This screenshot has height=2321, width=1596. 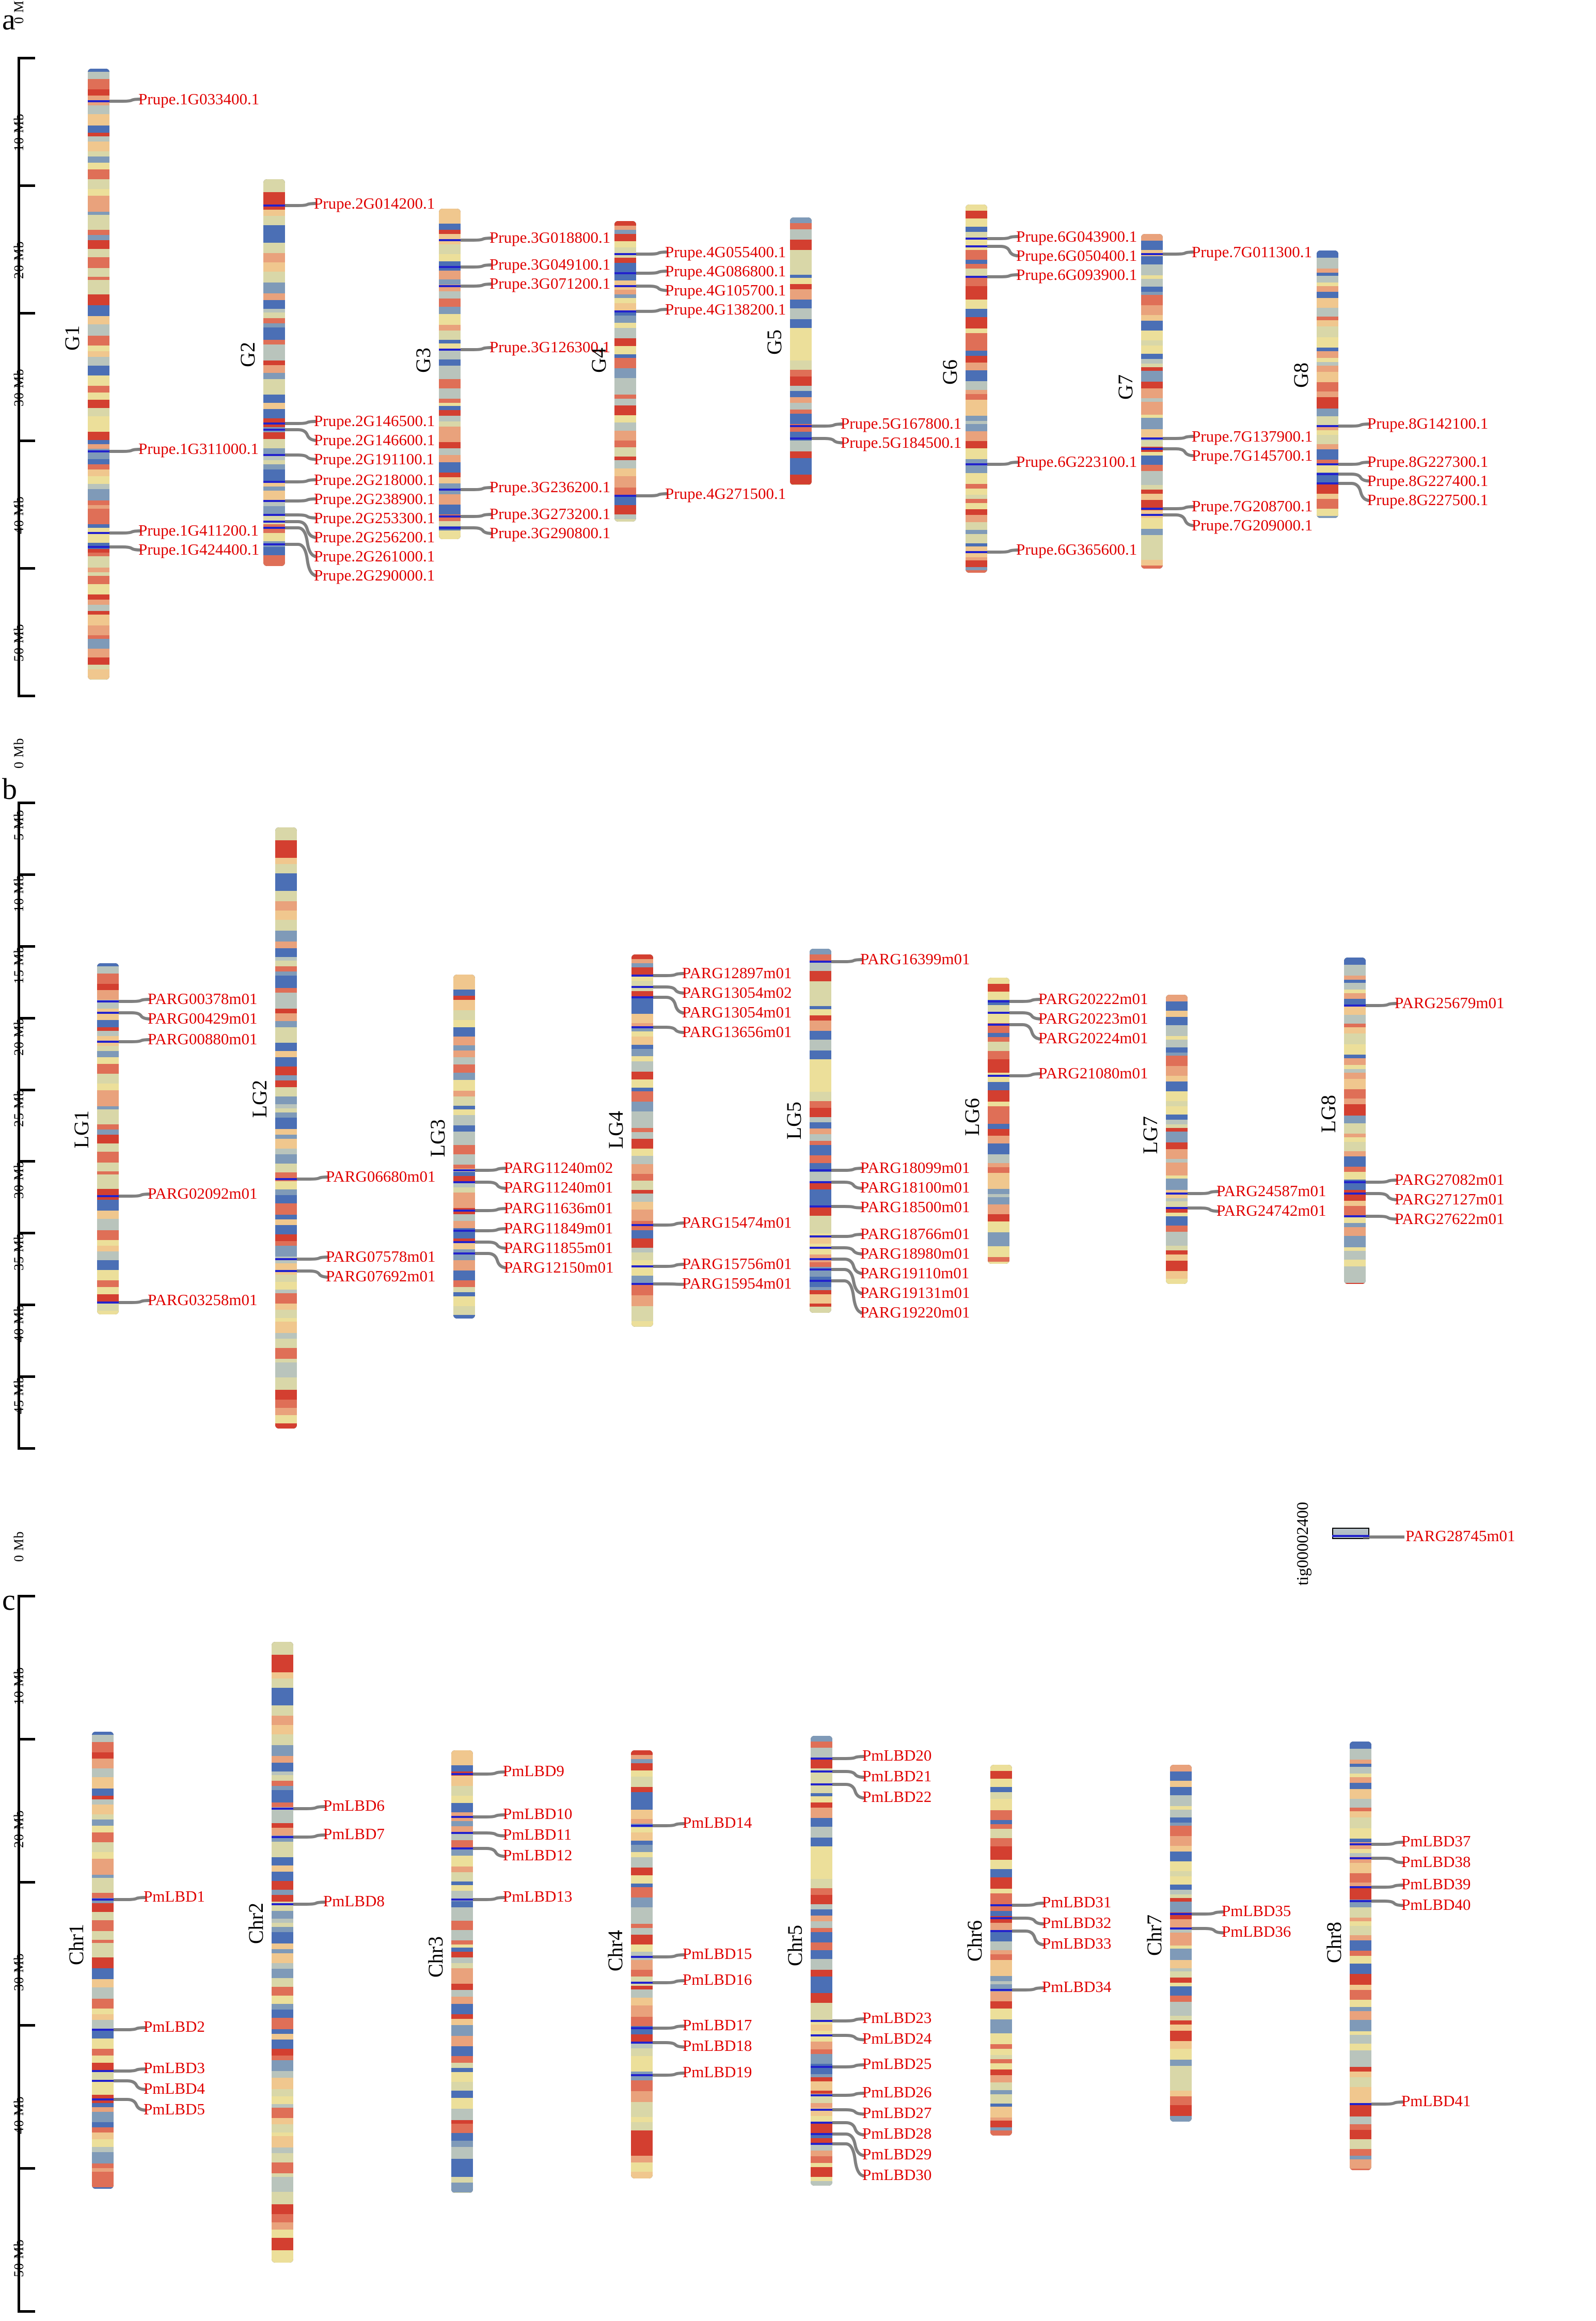 I want to click on chromosome-chr2, so click(x=282, y=1952).